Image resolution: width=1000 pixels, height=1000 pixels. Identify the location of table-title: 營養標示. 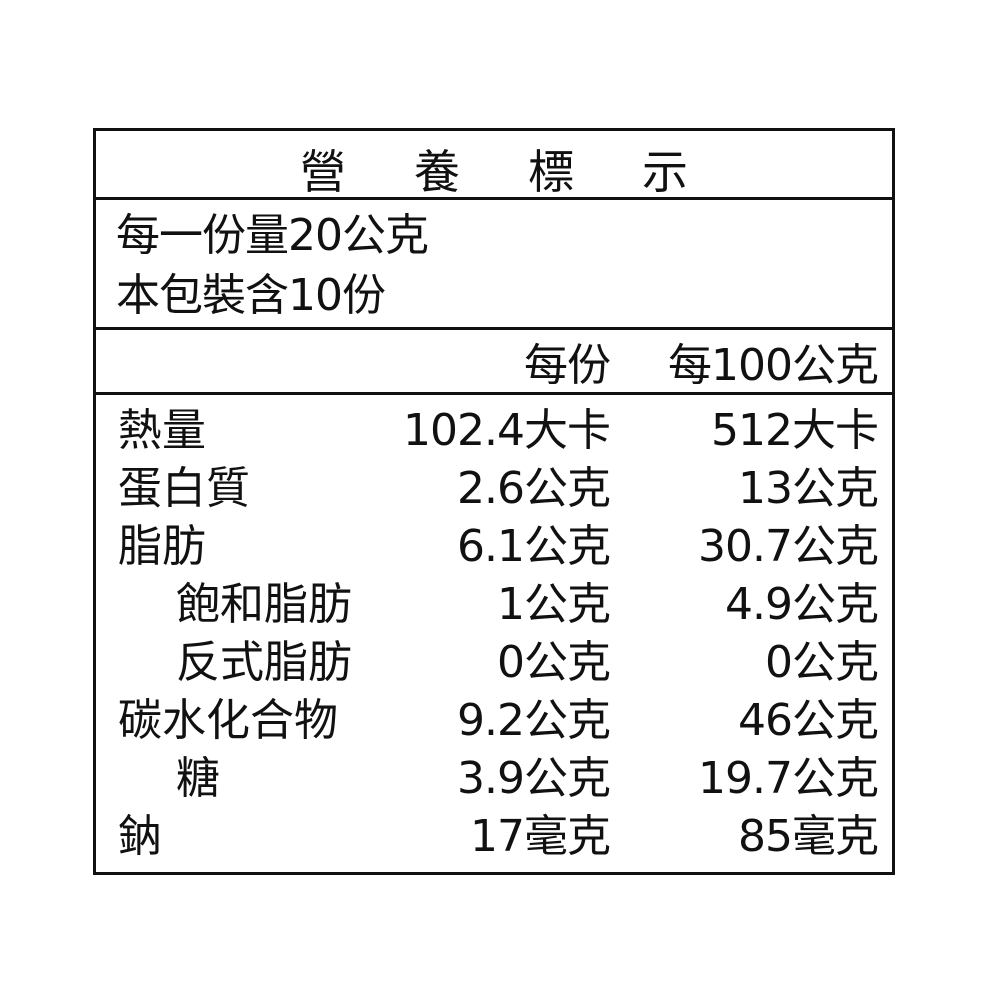
(528, 172).